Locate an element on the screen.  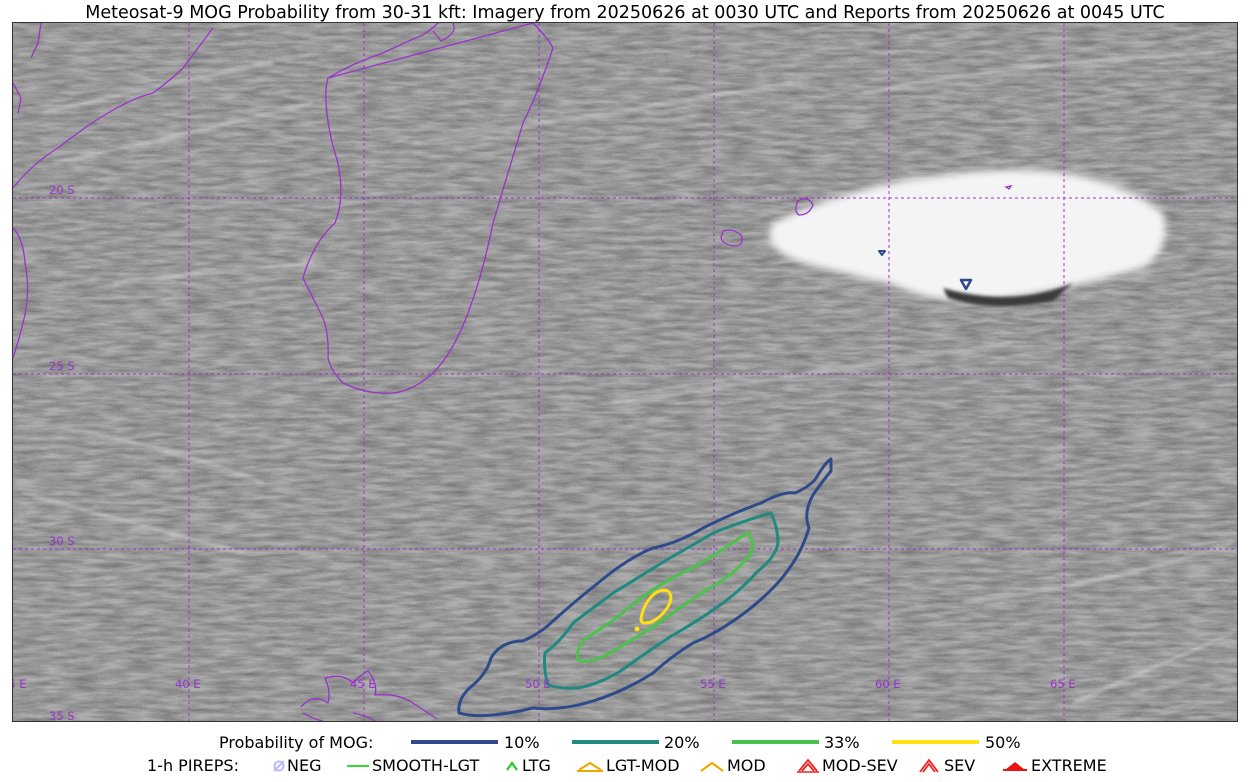
lat-label-30s: 30 S is located at coordinates (62, 541).